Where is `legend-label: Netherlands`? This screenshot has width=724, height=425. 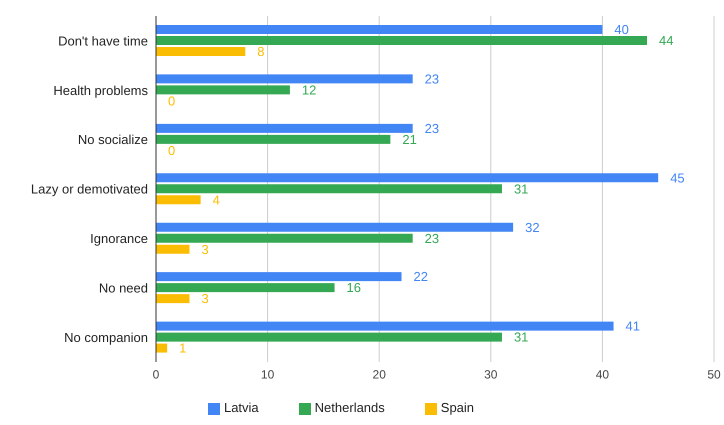
legend-label: Netherlands is located at coordinates (349, 407).